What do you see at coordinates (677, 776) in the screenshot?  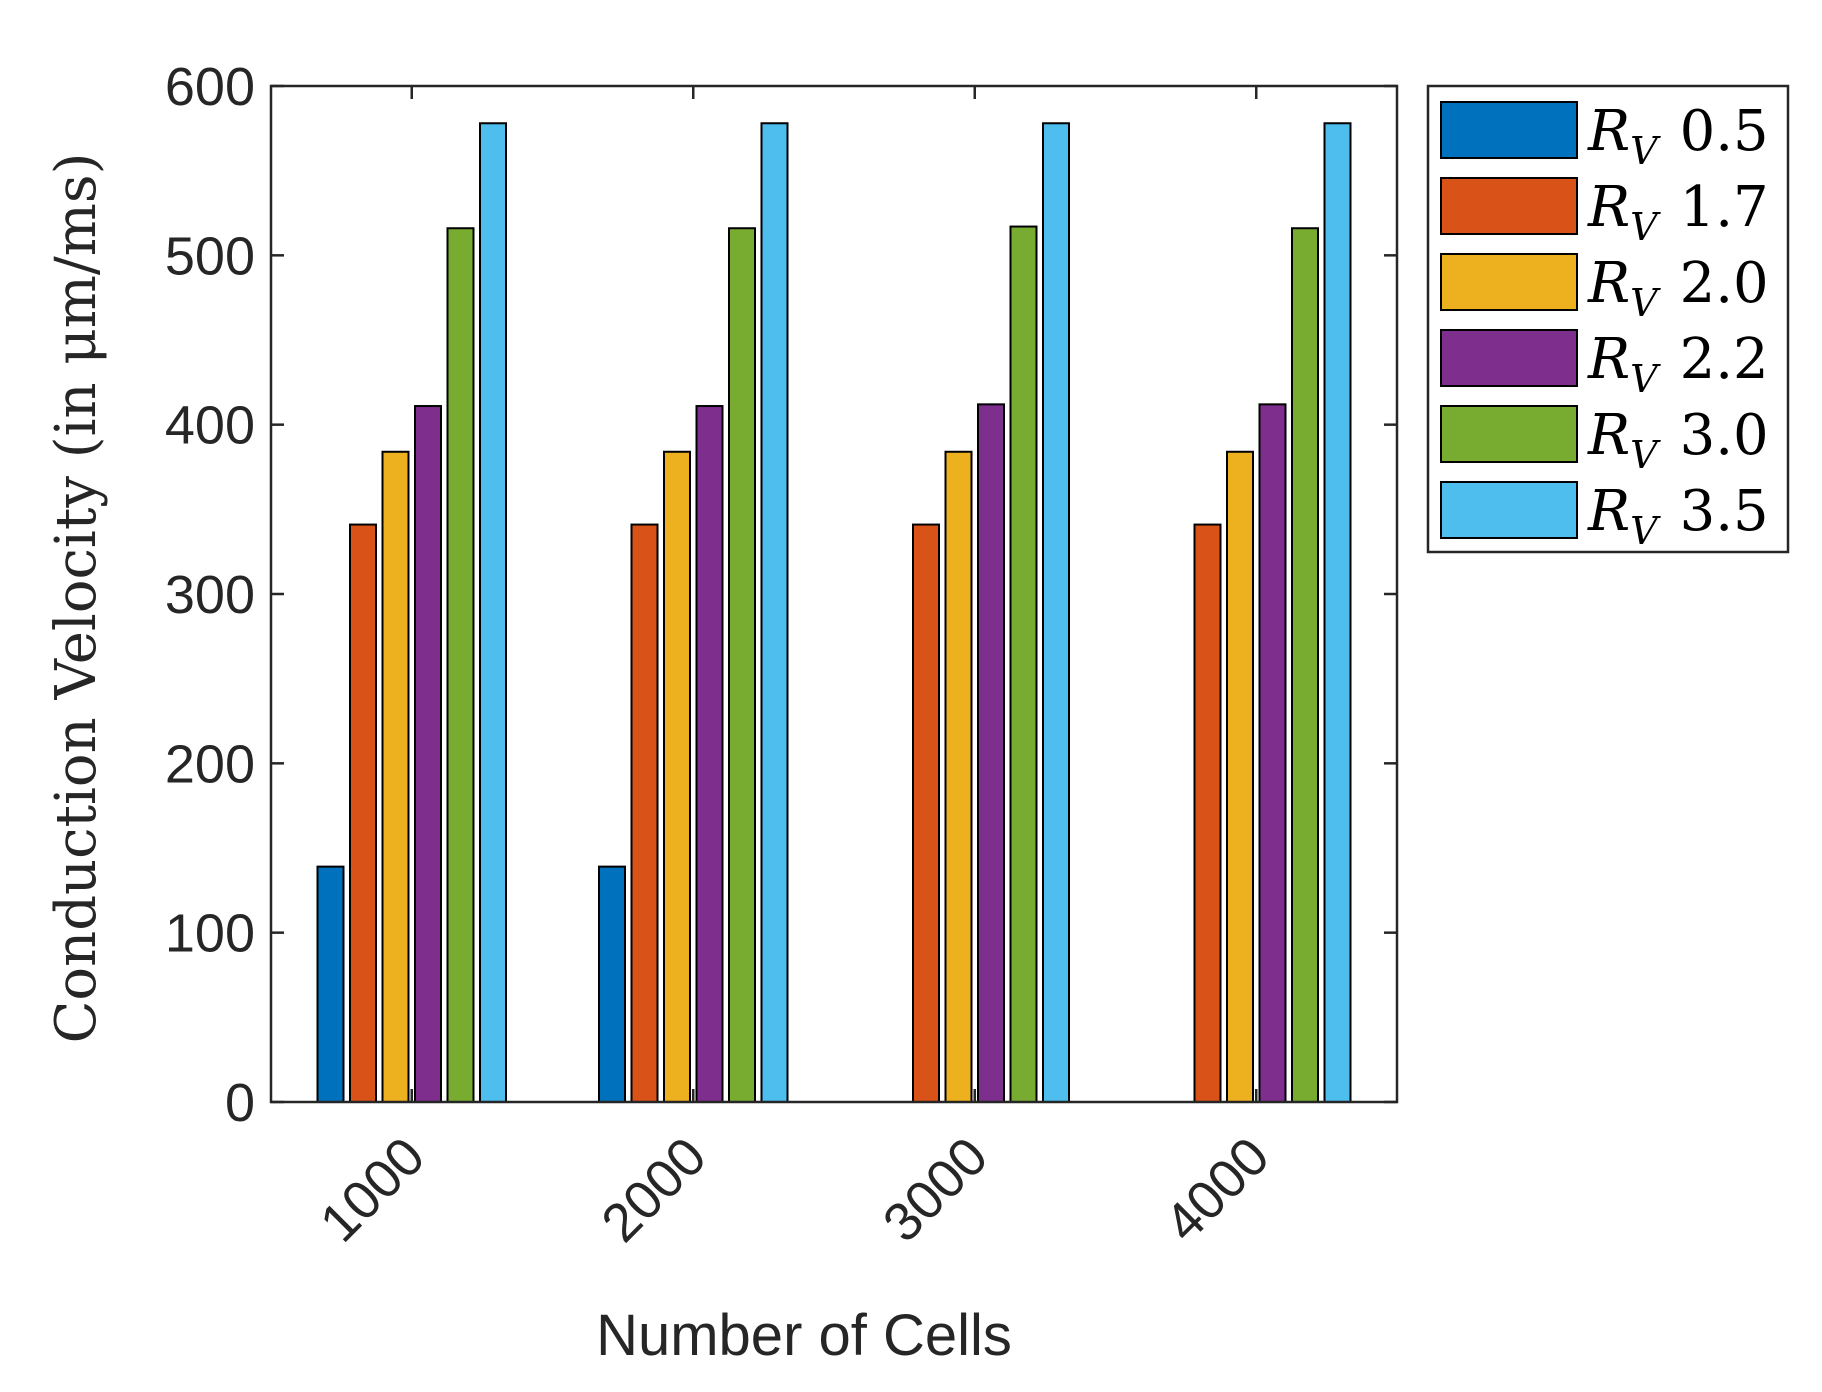 I see `bar-2_0-2000` at bounding box center [677, 776].